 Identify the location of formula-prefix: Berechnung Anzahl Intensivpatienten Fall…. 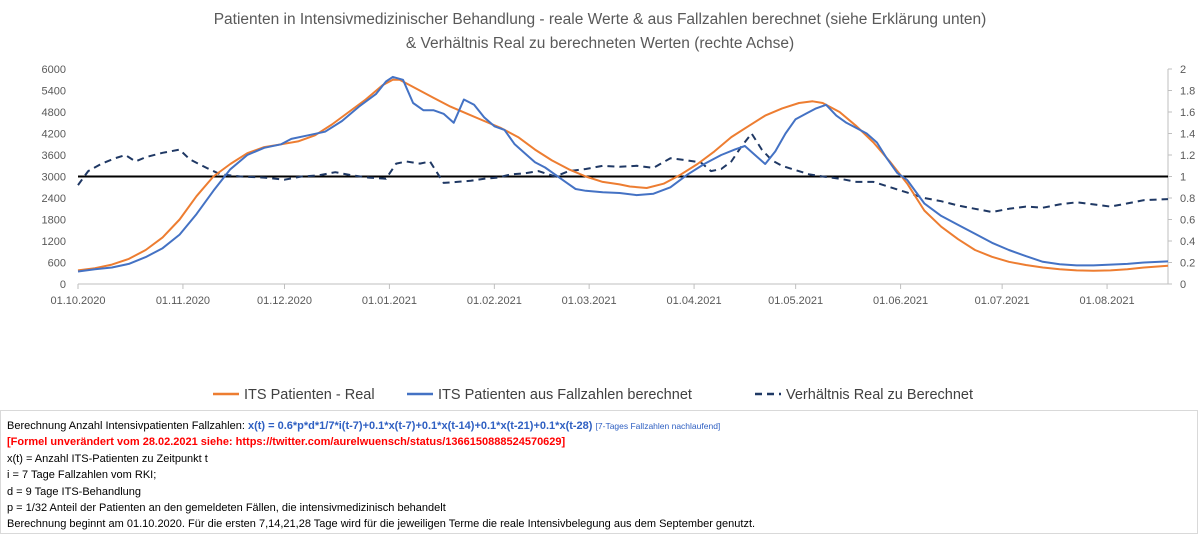
(127, 426).